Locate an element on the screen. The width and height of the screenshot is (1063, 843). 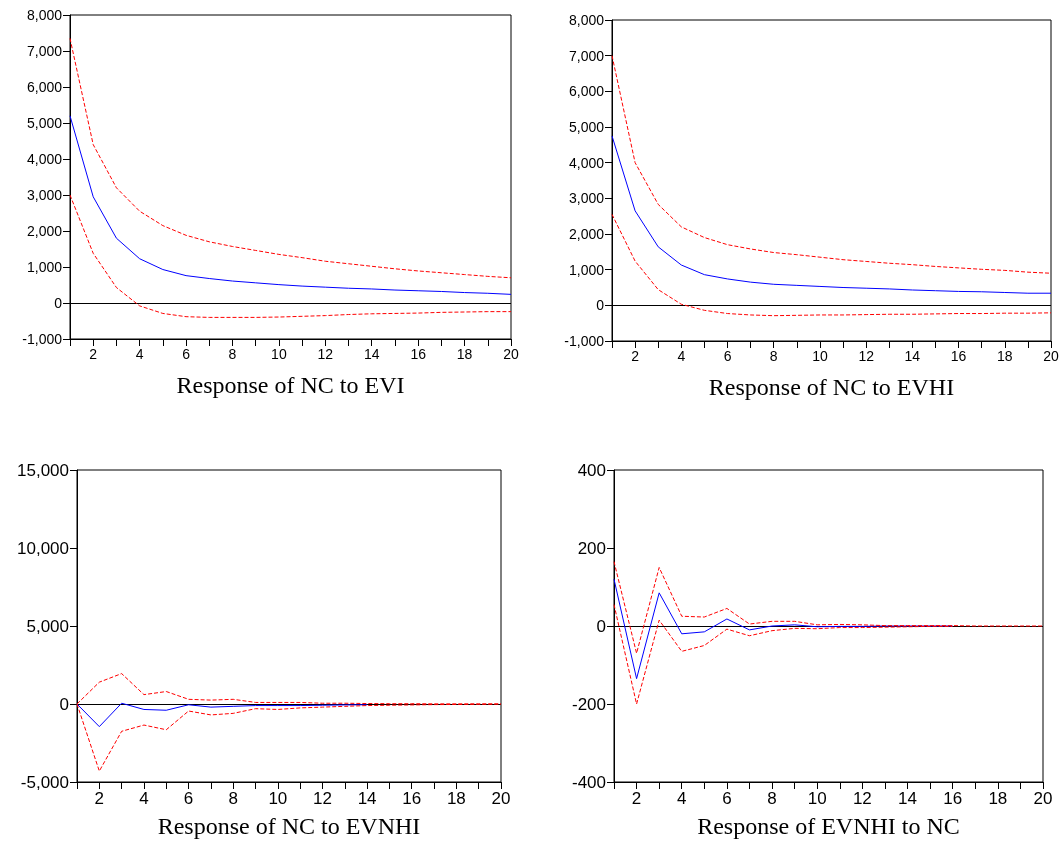
y-tick-label: 10,000 is located at coordinates (43, 548).